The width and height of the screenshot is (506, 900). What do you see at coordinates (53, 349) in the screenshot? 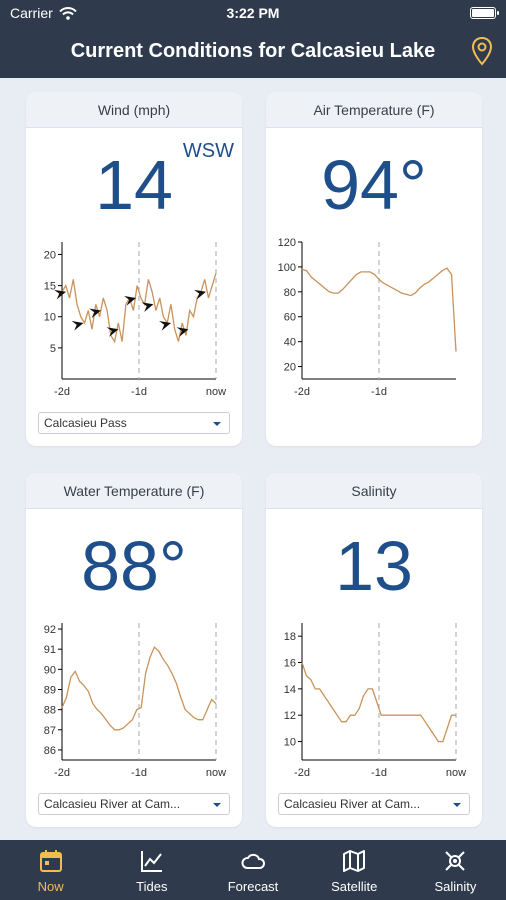
I see `y-tick-label: 5` at bounding box center [53, 349].